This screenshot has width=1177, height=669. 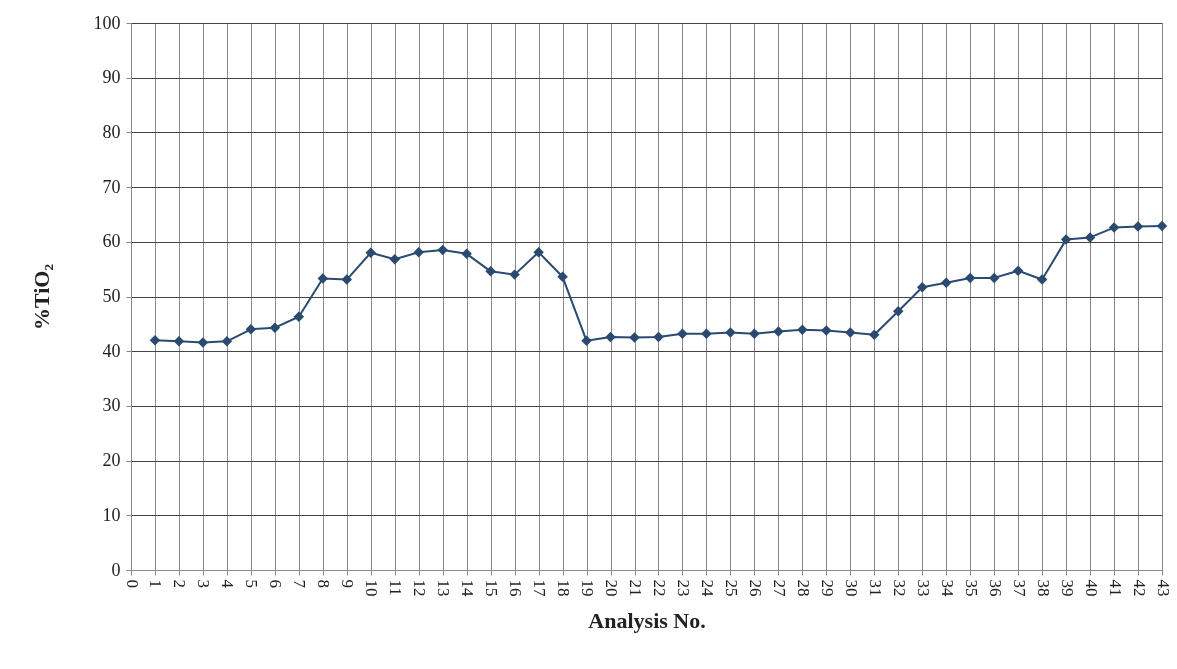 What do you see at coordinates (1043, 588) in the screenshot?
I see `x-tick-label: 38` at bounding box center [1043, 588].